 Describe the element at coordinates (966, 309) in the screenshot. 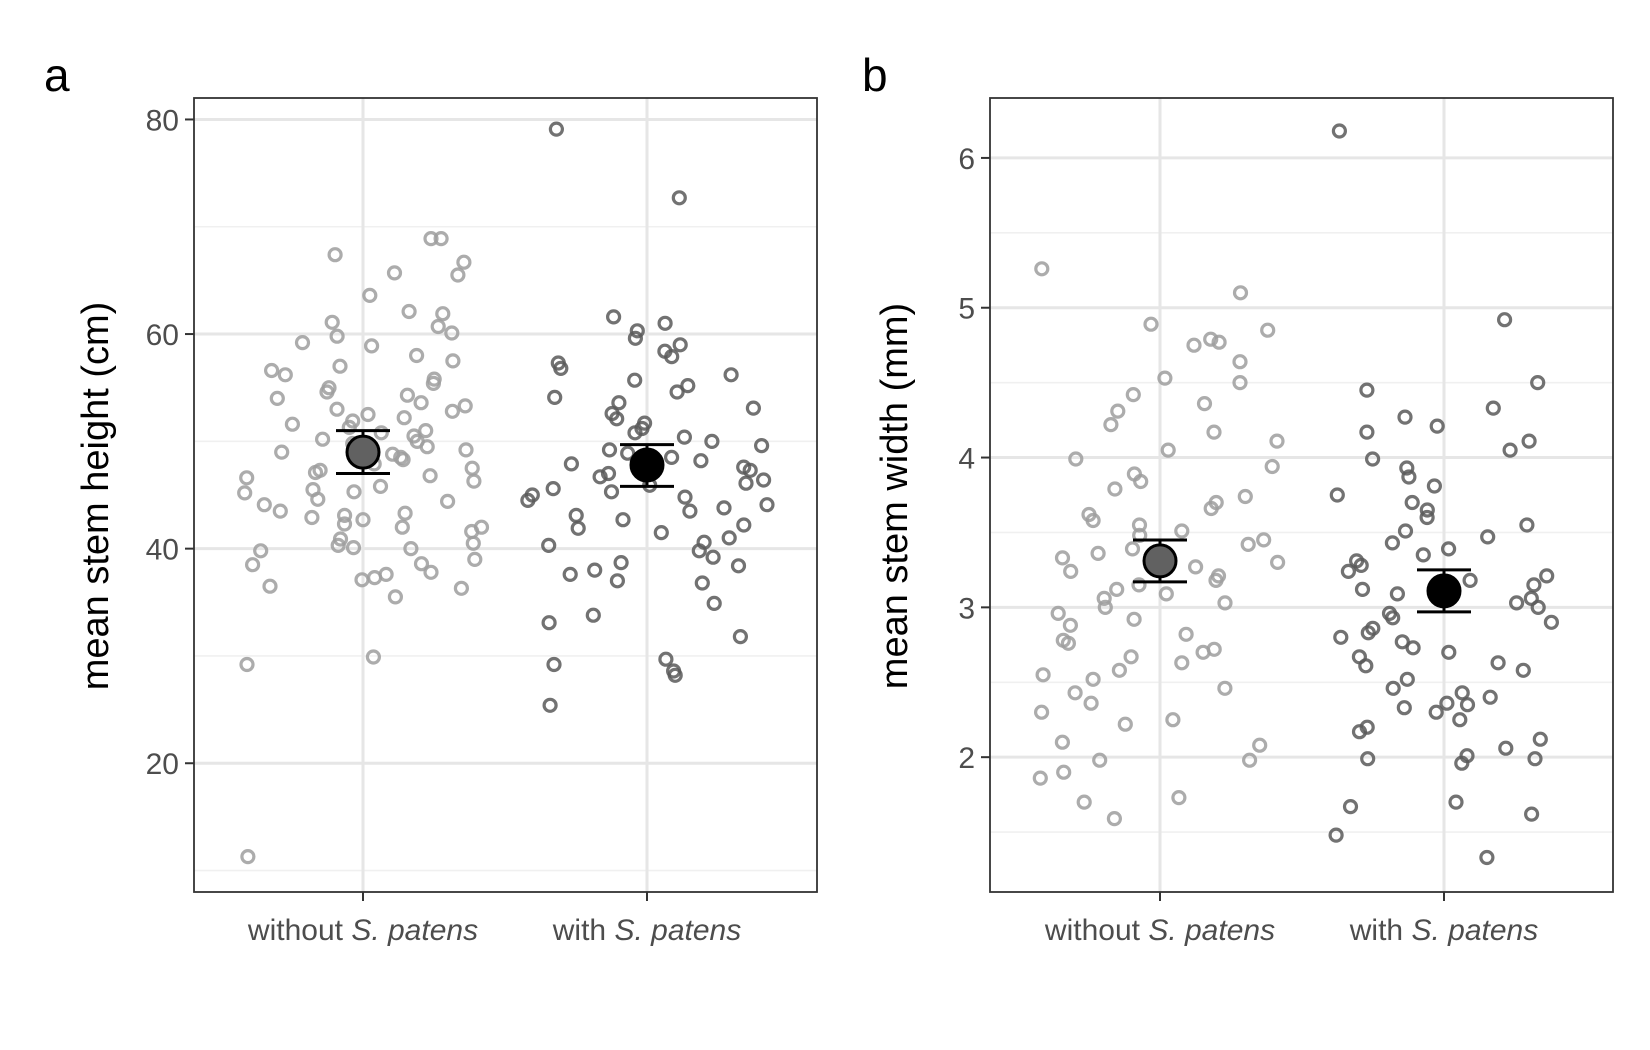

I see `panel-b-y-tick-label: 5` at that location.